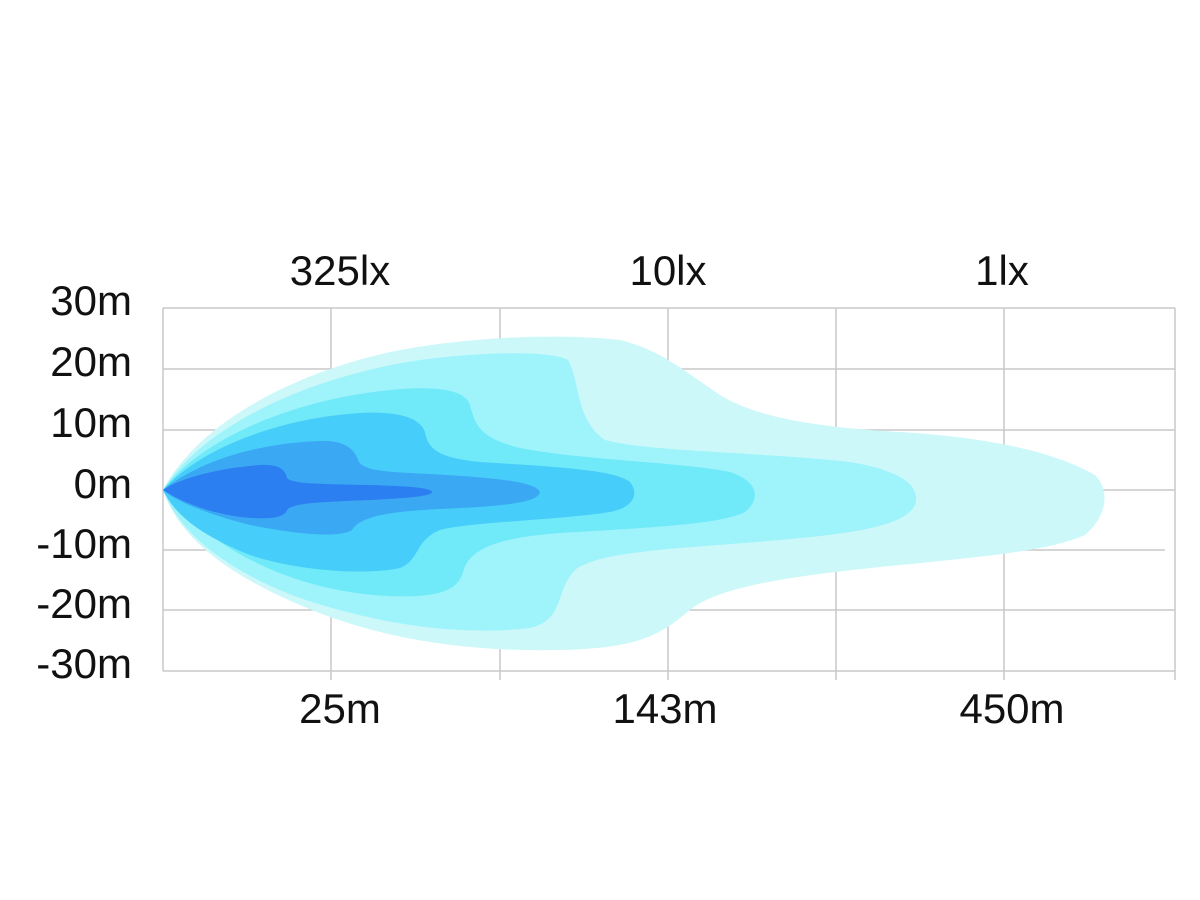  What do you see at coordinates (664, 708) in the screenshot?
I see `distance-label: 143m` at bounding box center [664, 708].